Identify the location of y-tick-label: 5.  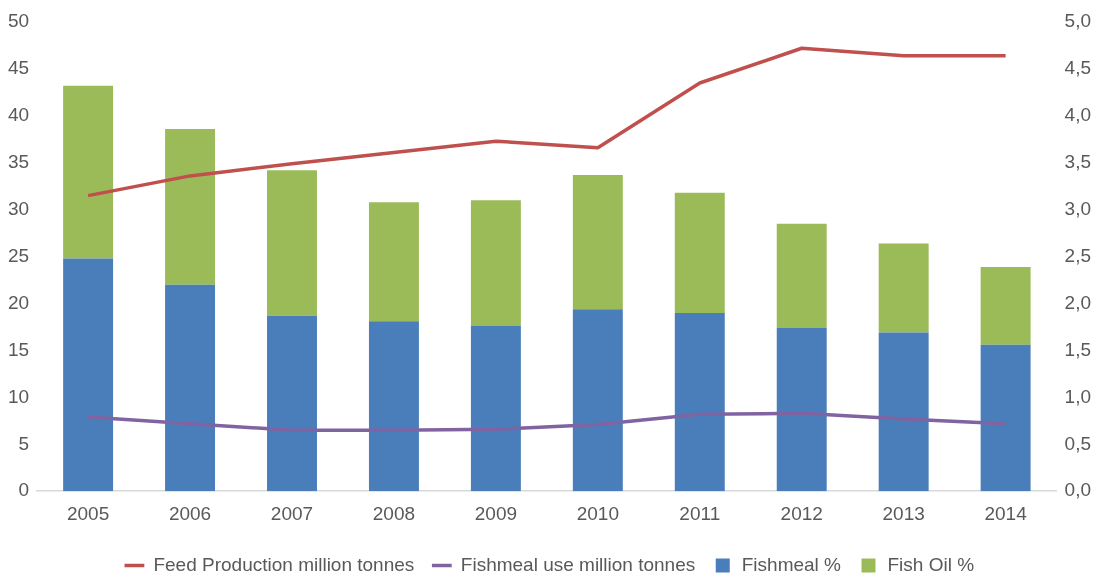
(24, 443).